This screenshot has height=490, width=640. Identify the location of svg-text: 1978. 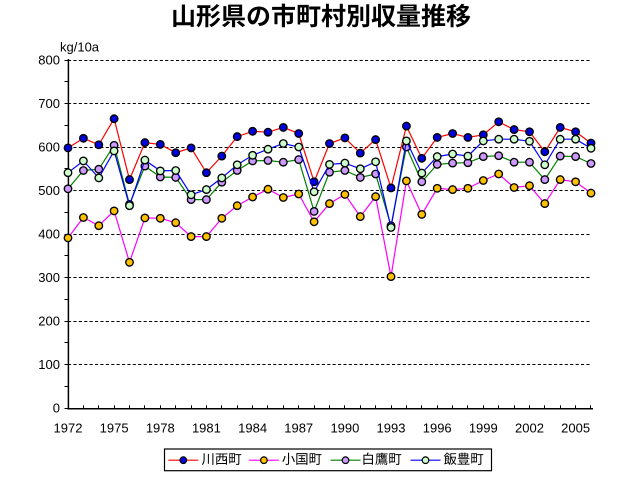
(160, 428).